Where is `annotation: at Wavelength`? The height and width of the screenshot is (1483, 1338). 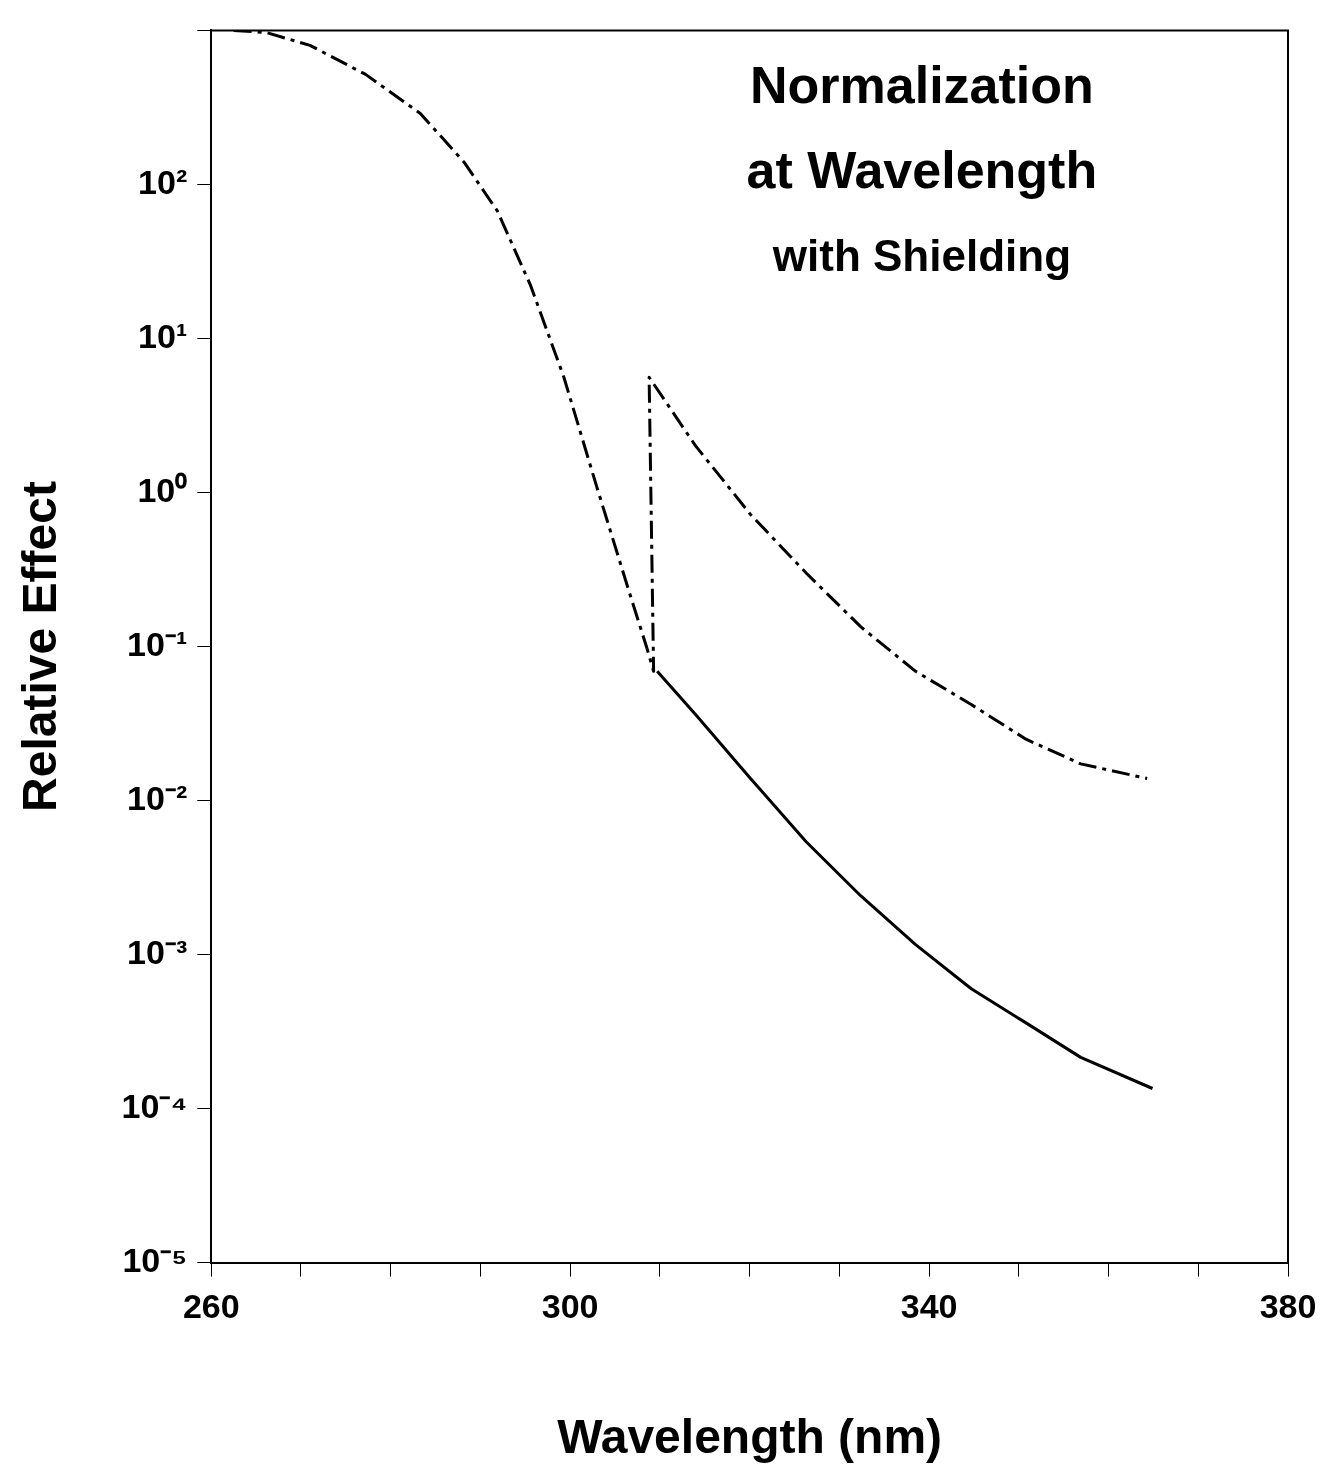 annotation: at Wavelength is located at coordinates (922, 169).